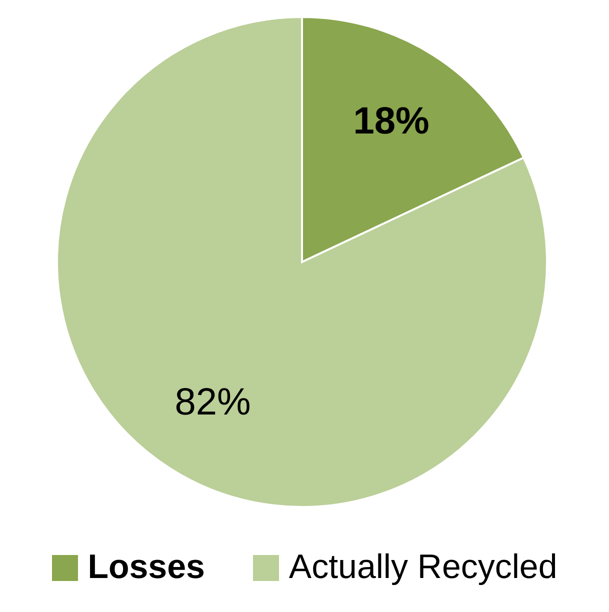  I want to click on data-label: 18%, so click(391, 121).